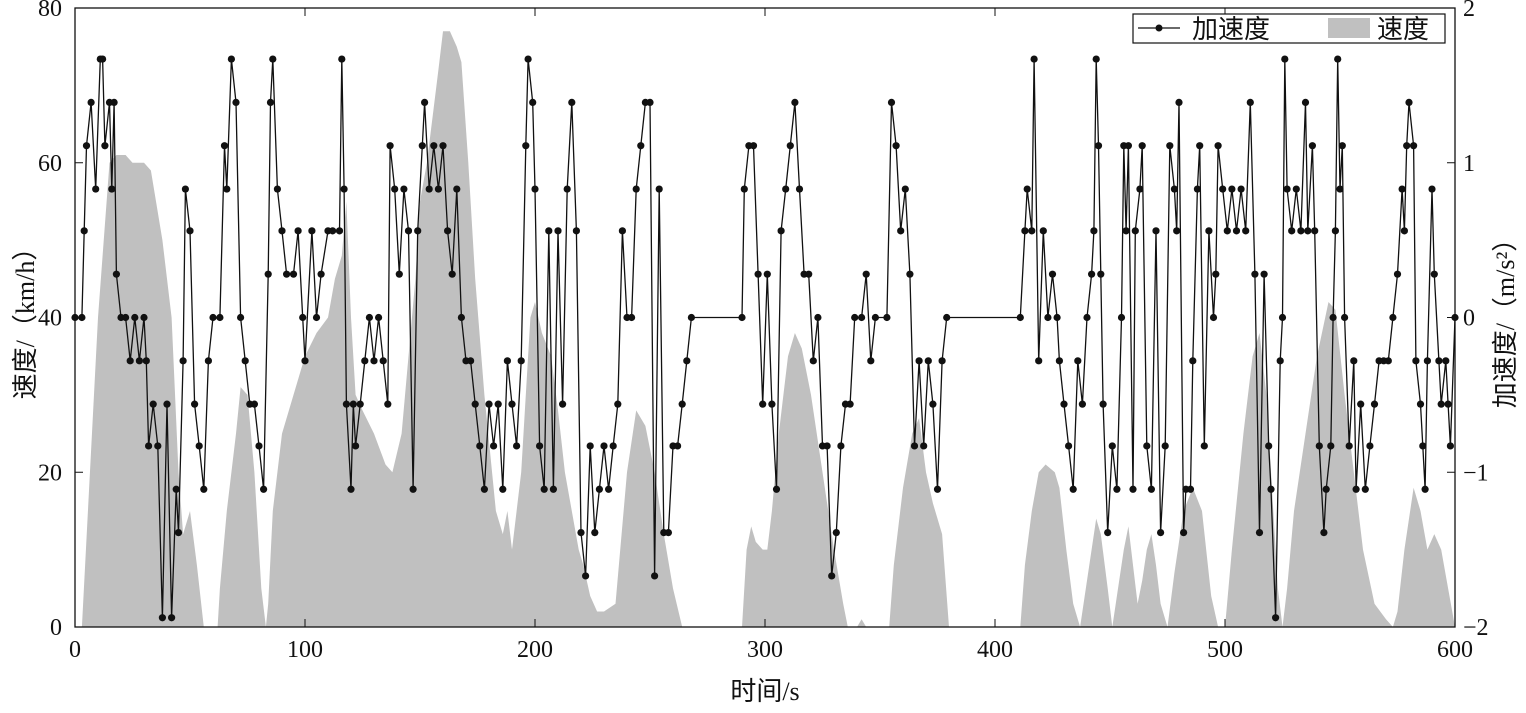 Image resolution: width=1526 pixels, height=713 pixels. What do you see at coordinates (1455, 650) in the screenshot?
I see `x-tick-label: 600` at bounding box center [1455, 650].